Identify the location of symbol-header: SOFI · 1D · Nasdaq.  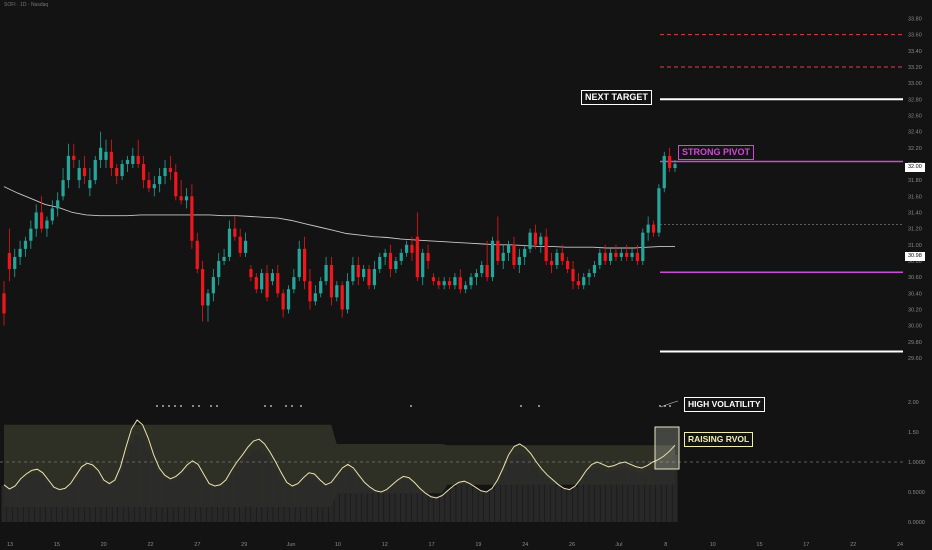
(26, 5).